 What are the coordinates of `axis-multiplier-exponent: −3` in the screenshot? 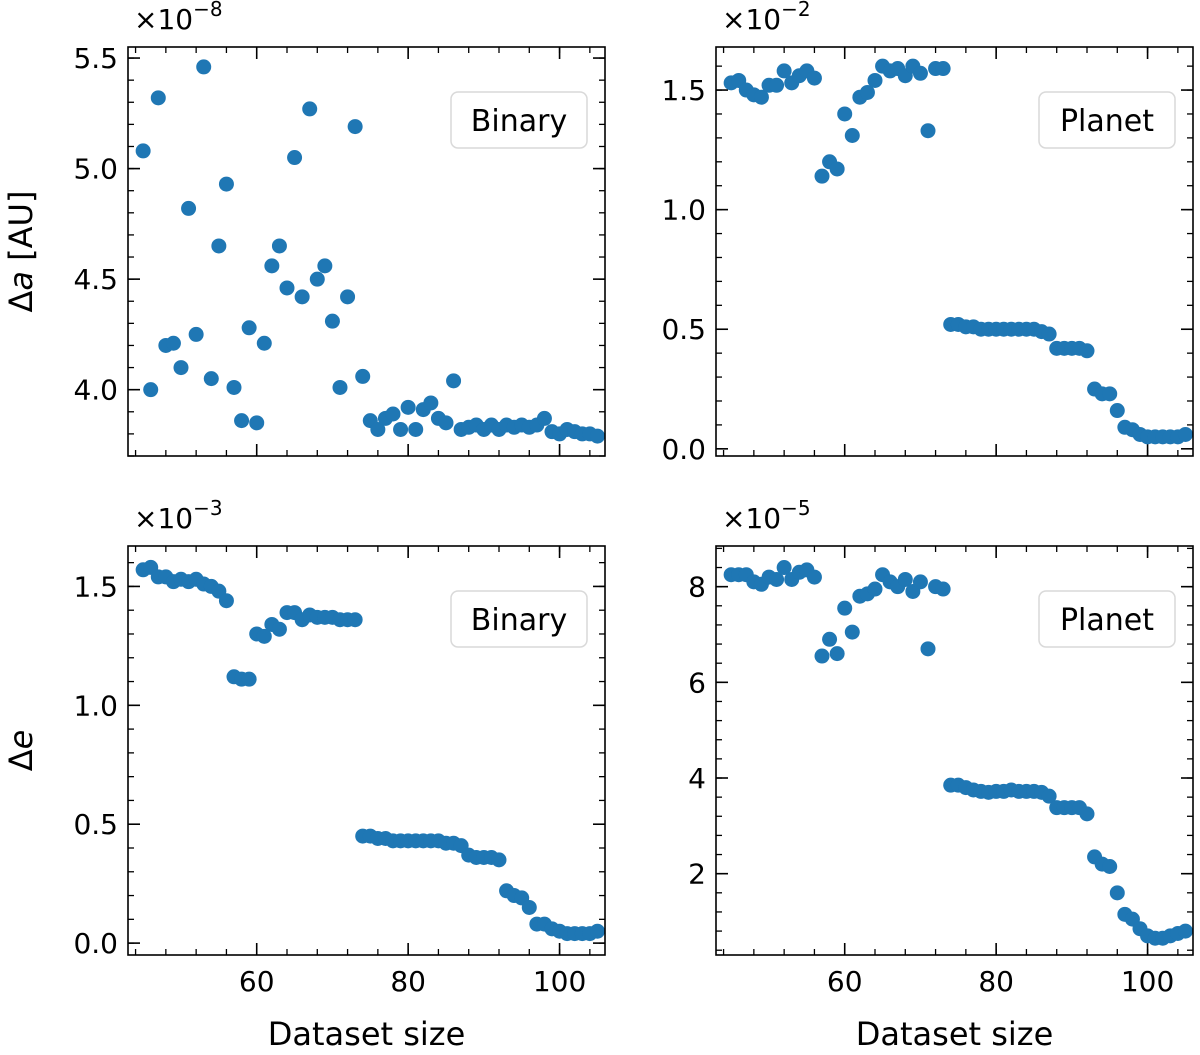 It's located at (207, 508).